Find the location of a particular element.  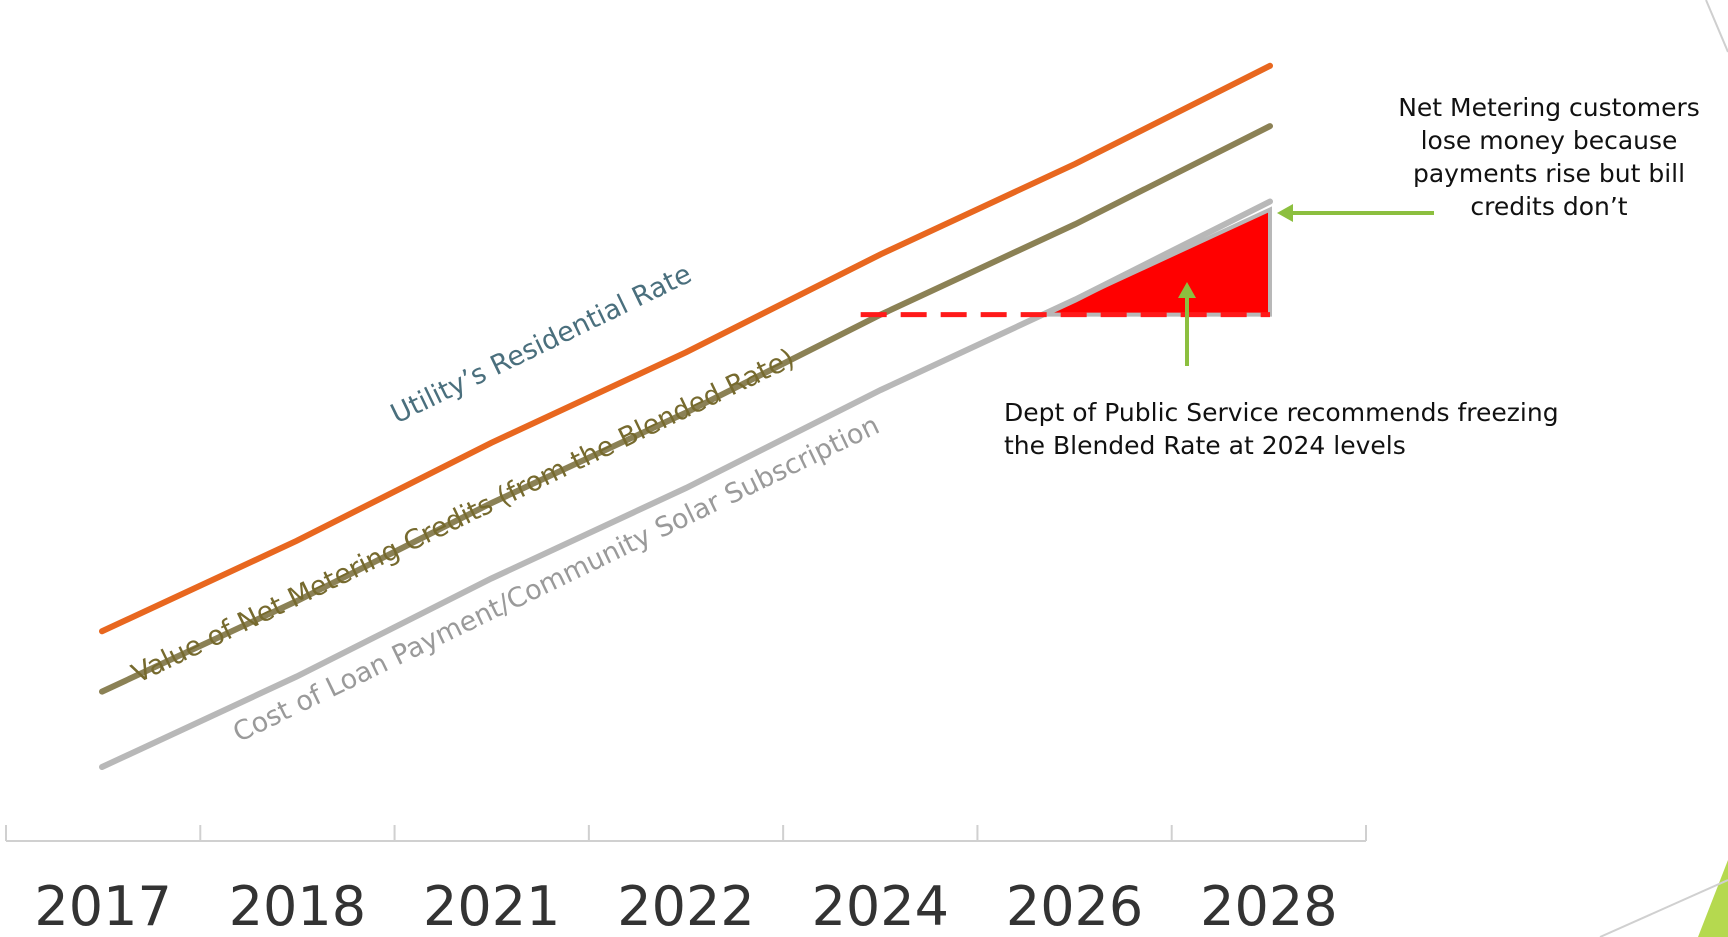

series-label-0: Utility’s Residential Rate is located at coordinates (541, 345).